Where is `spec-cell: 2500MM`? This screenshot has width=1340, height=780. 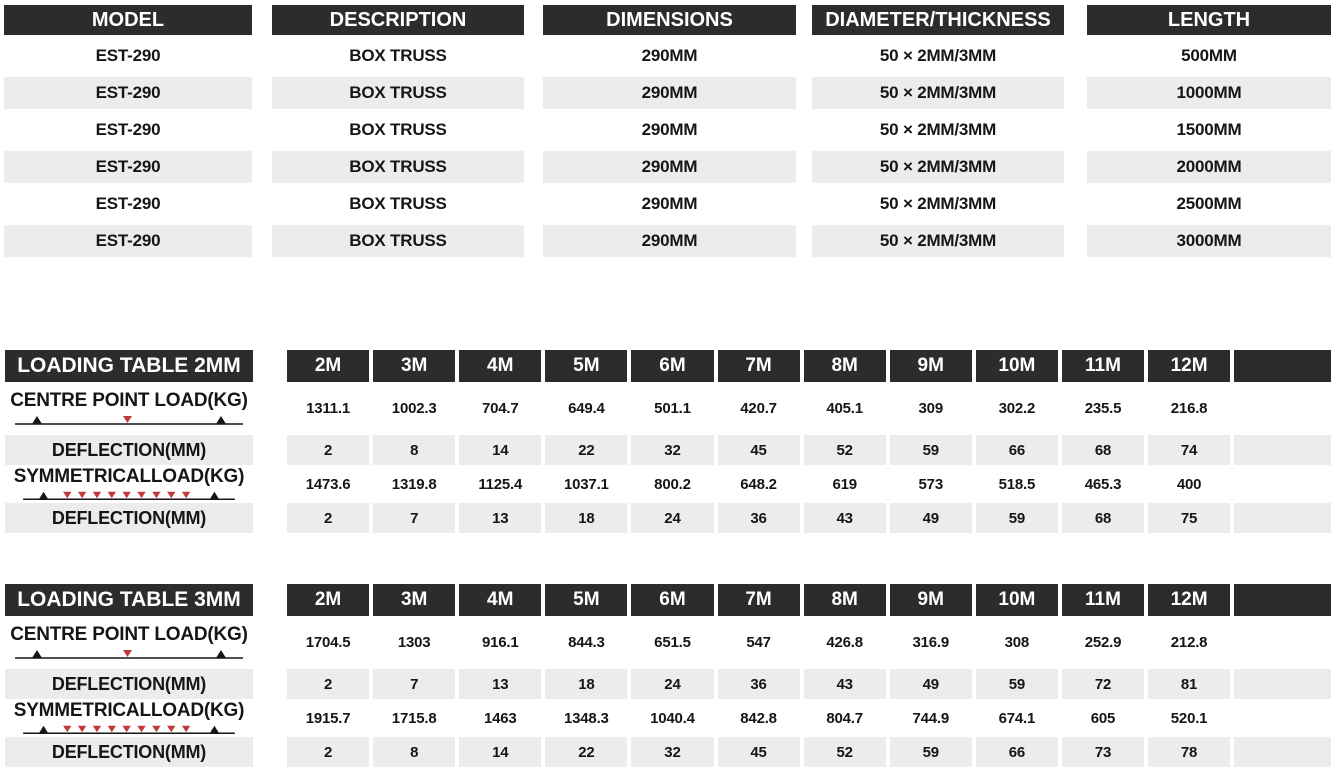
spec-cell: 2500MM is located at coordinates (1209, 204).